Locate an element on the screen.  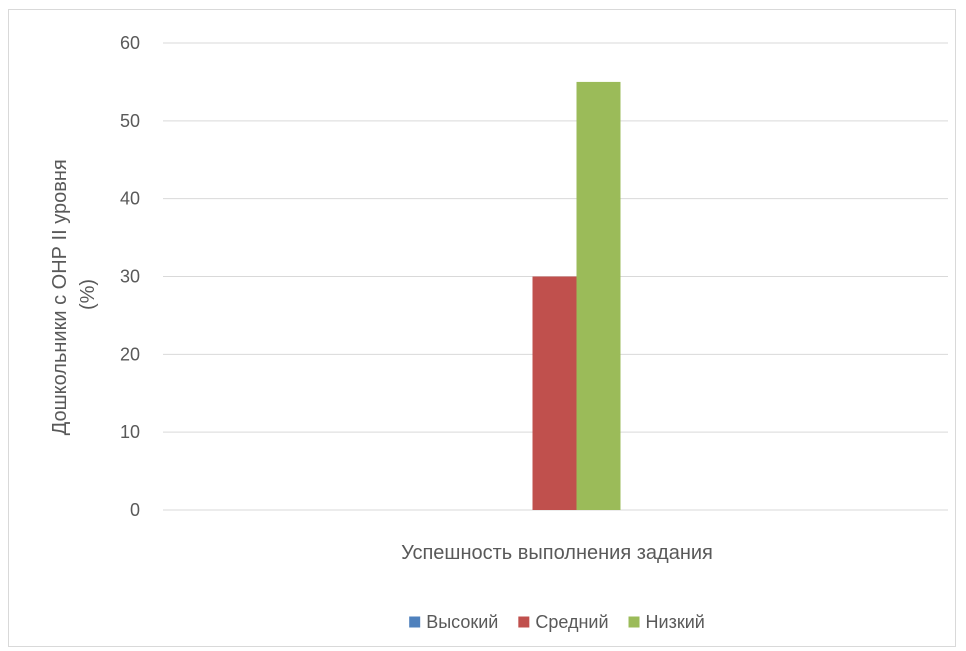
legend: Высокий Средний Низкий is located at coordinates (557, 622).